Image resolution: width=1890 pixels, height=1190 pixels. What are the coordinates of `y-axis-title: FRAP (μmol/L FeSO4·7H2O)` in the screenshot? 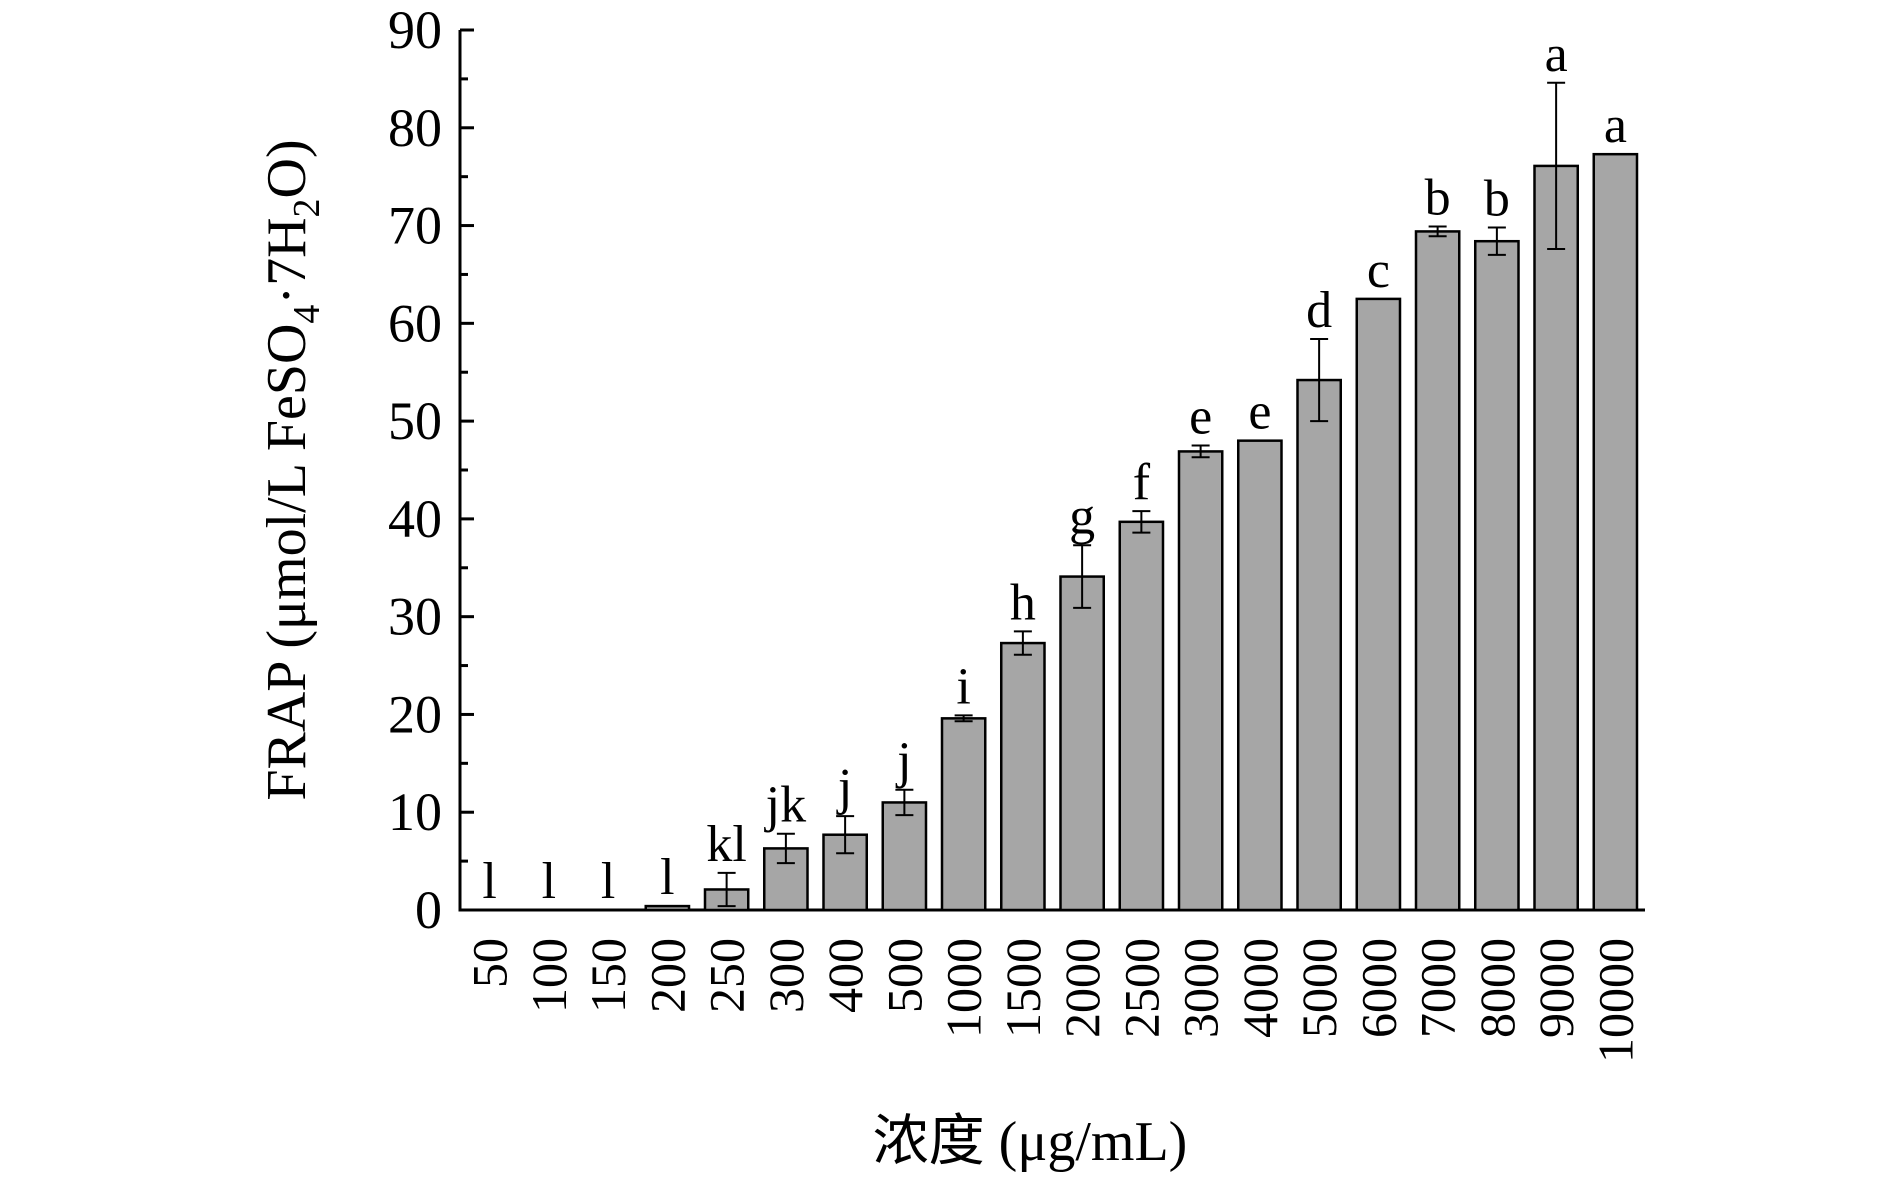 It's located at (292, 469).